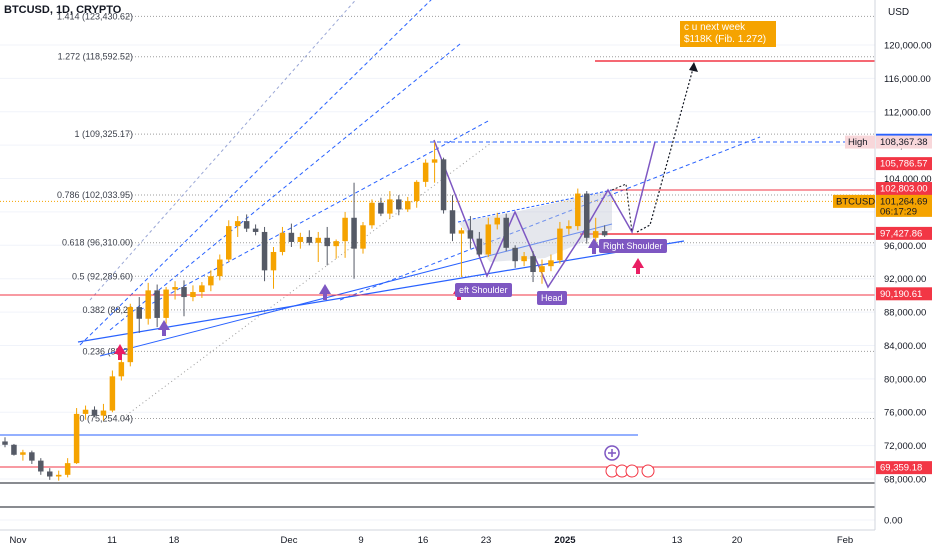 The image size is (932, 550). Describe the element at coordinates (552, 298) in the screenshot. I see `head-label: Head` at that location.